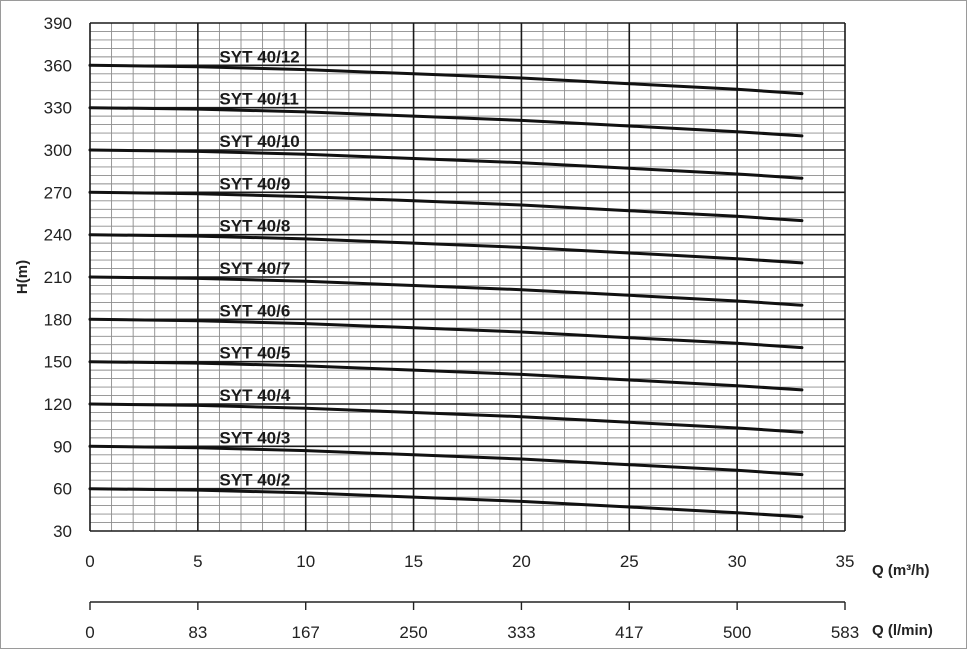  I want to click on x-tick-label: 20, so click(521, 561).